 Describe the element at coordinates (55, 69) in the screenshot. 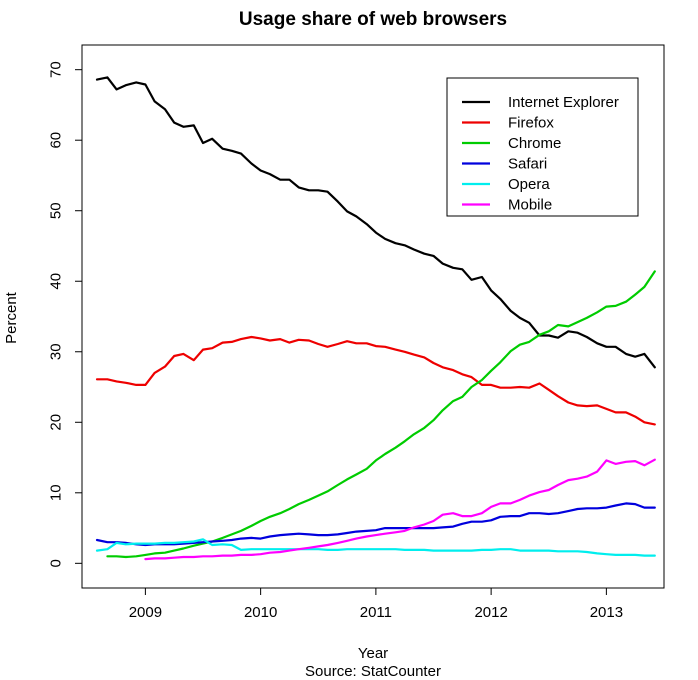

I see `y-tick-label: 70` at that location.